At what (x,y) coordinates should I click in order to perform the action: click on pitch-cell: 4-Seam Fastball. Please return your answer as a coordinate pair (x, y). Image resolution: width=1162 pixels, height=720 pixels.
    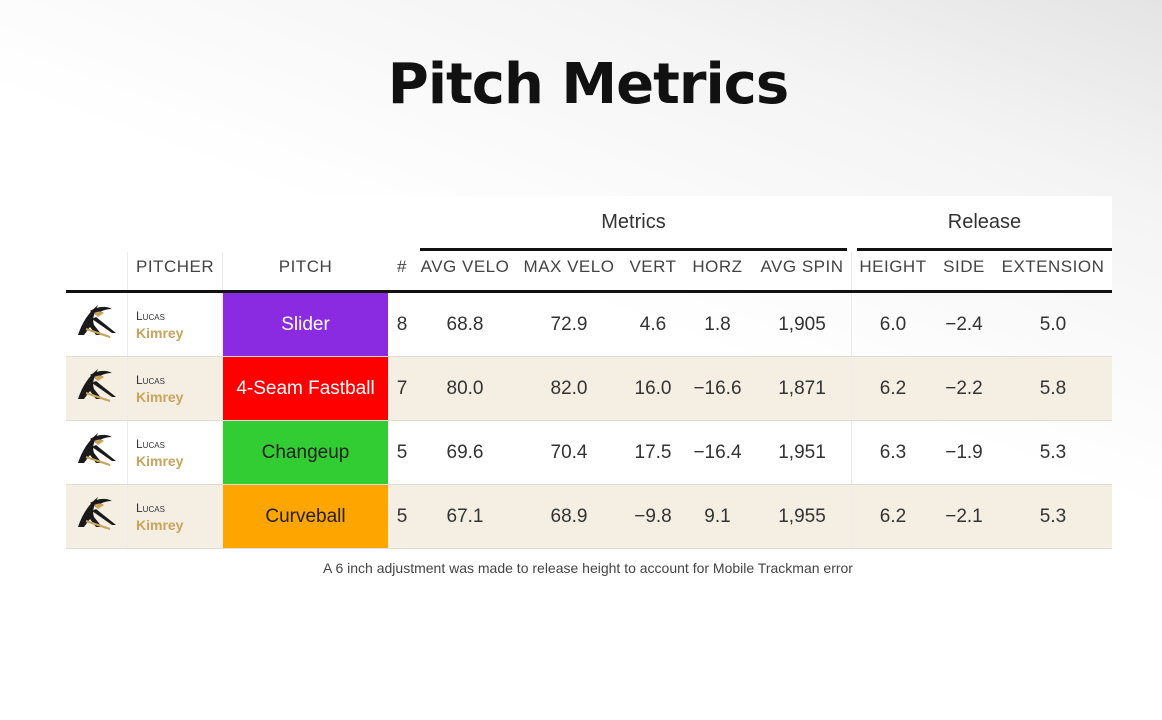
    Looking at the image, I should click on (305, 388).